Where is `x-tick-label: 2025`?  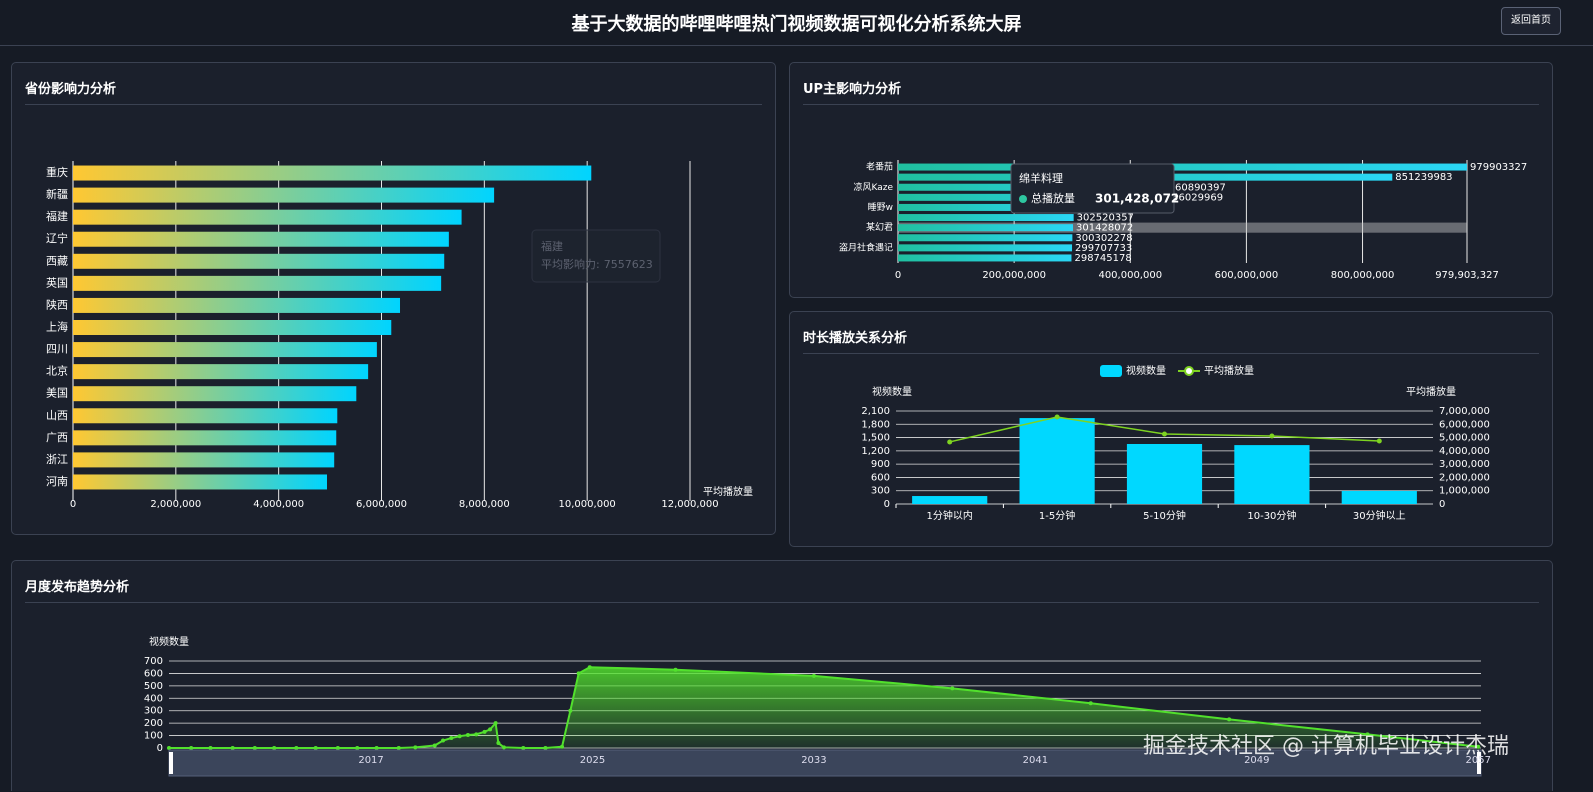 x-tick-label: 2025 is located at coordinates (592, 760).